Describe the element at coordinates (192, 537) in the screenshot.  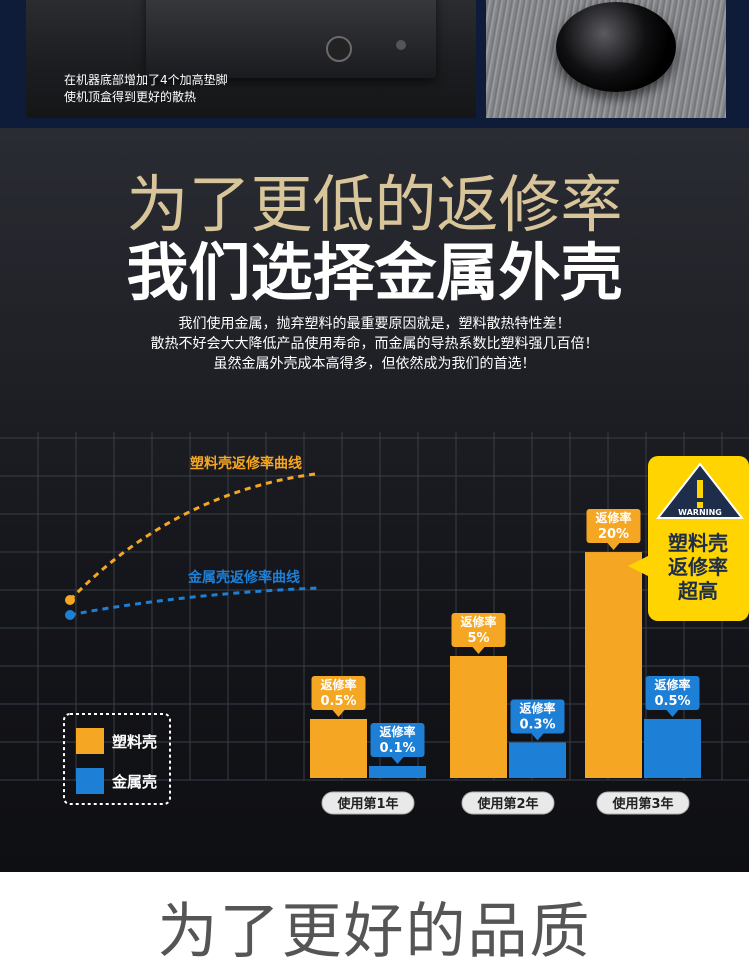
I see `plastic-curve` at that location.